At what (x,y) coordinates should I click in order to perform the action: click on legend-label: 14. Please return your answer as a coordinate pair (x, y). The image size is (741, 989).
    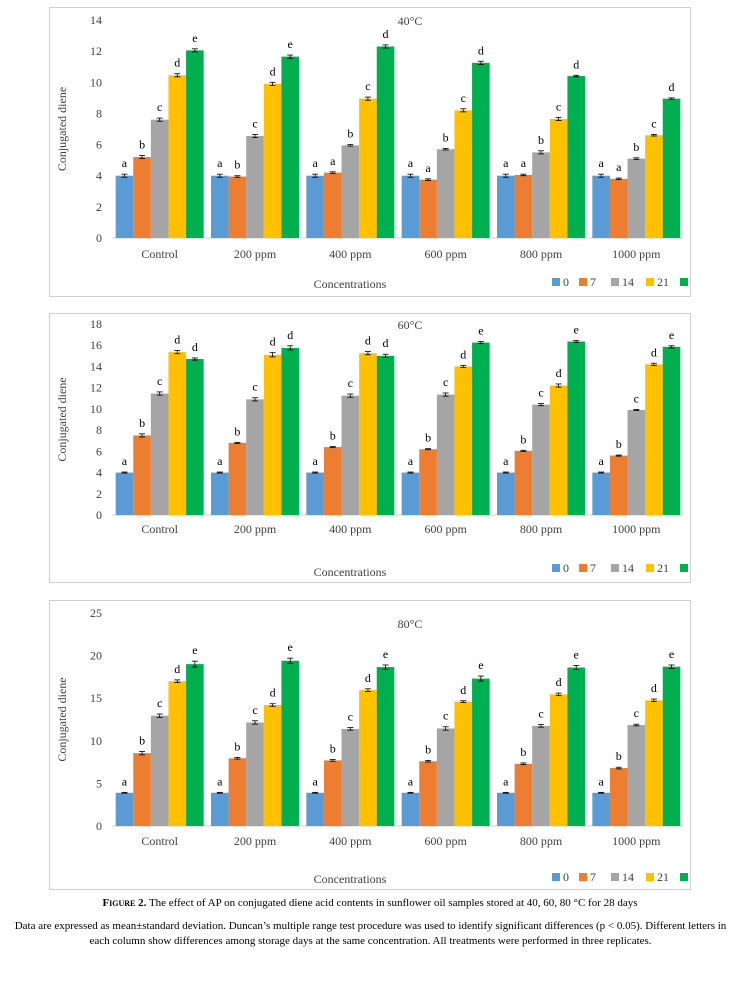
    Looking at the image, I should click on (628, 877).